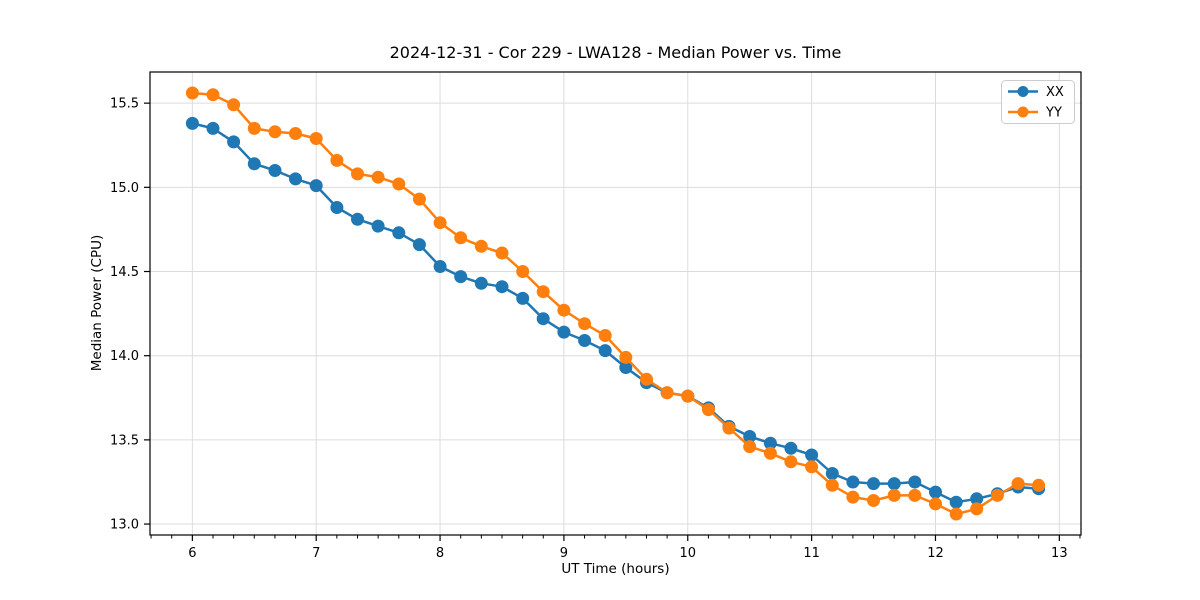 Image resolution: width=1200 pixels, height=600 pixels. I want to click on y-axis-label: Median Power (CPU), so click(97, 303).